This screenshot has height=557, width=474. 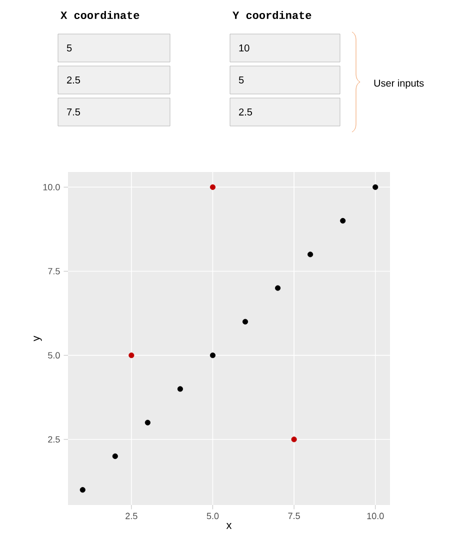 What do you see at coordinates (54, 271) in the screenshot?
I see `y-tick-label: 7.5` at bounding box center [54, 271].